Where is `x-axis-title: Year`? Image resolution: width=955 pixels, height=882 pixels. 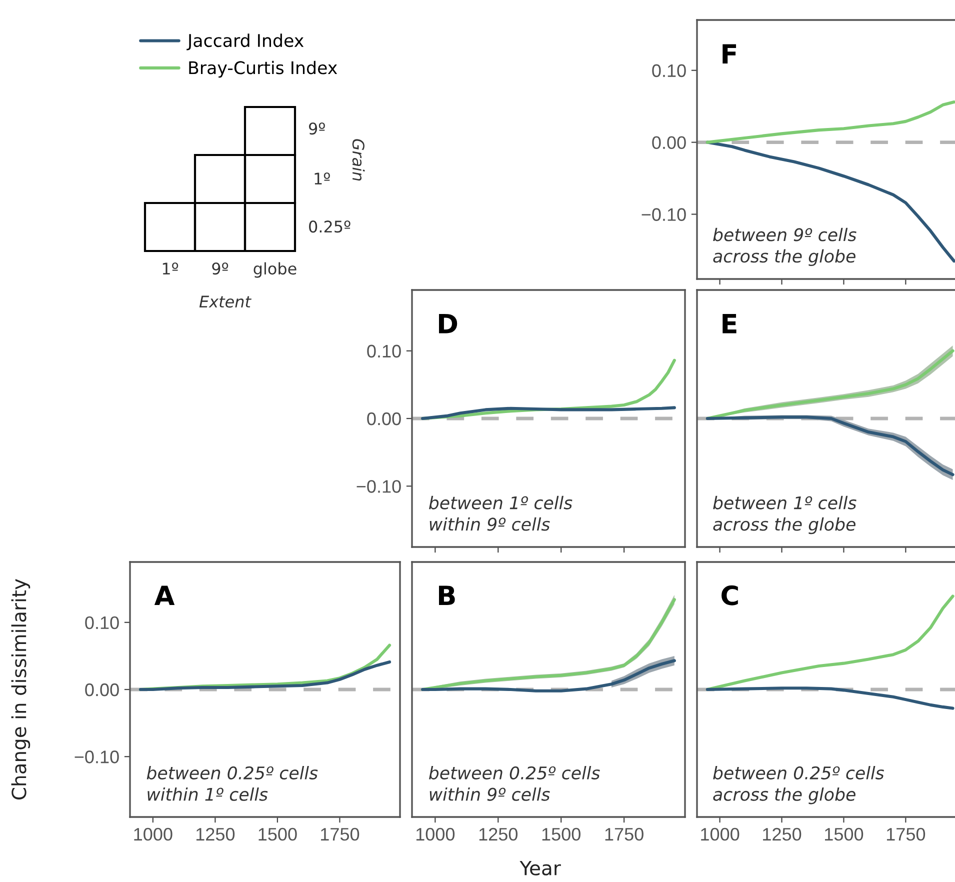 x-axis-title: Year is located at coordinates (540, 868).